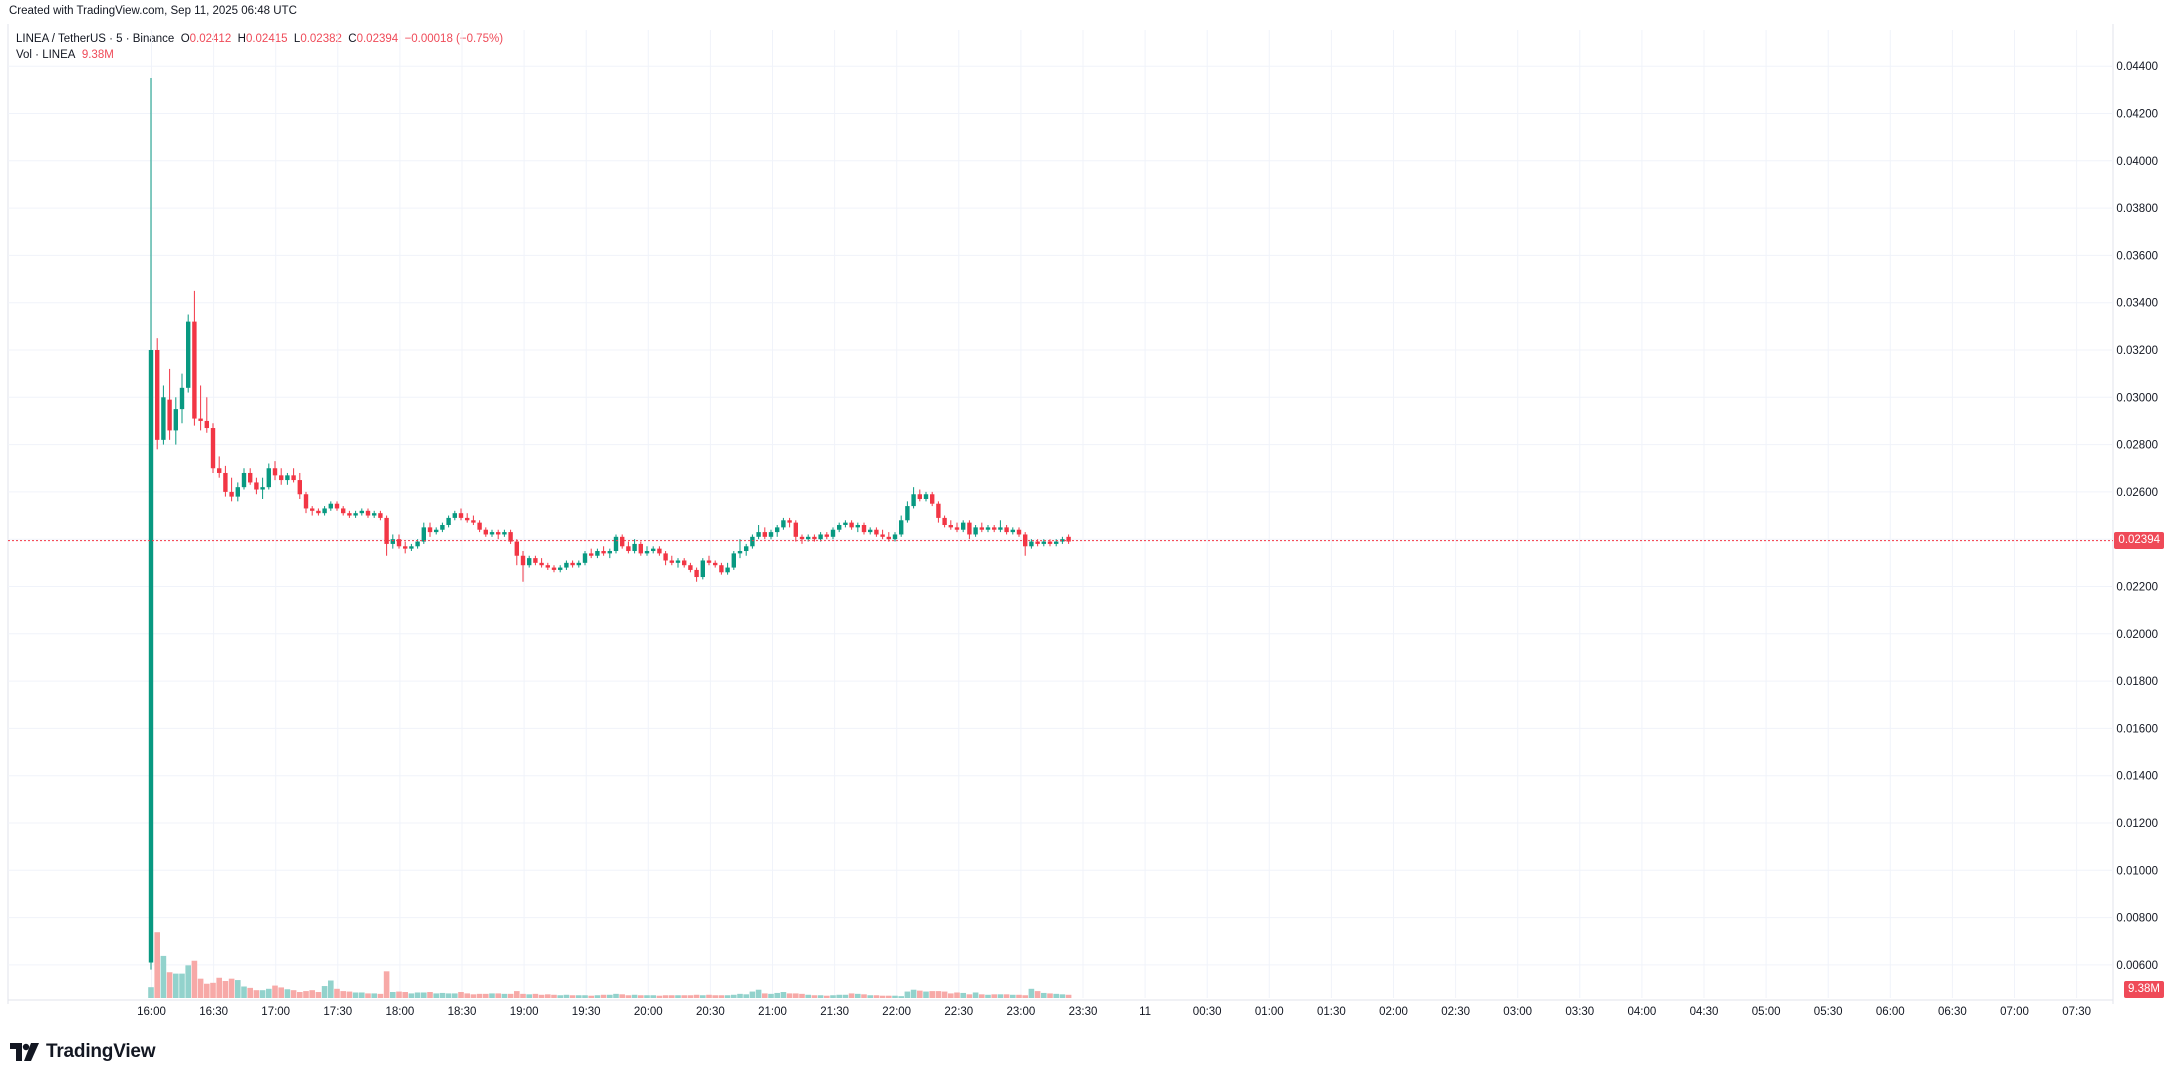 Image resolution: width=2182 pixels, height=1080 pixels. What do you see at coordinates (1083, 1012) in the screenshot?
I see `x-tick-label: 23:30` at bounding box center [1083, 1012].